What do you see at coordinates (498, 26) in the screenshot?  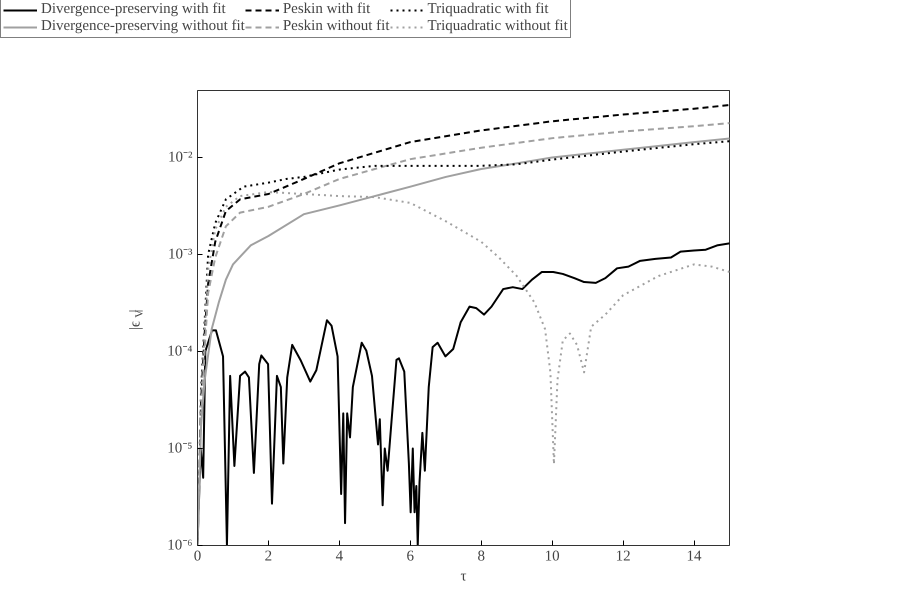 I see `legend-label: Triquadratic without fit` at bounding box center [498, 26].